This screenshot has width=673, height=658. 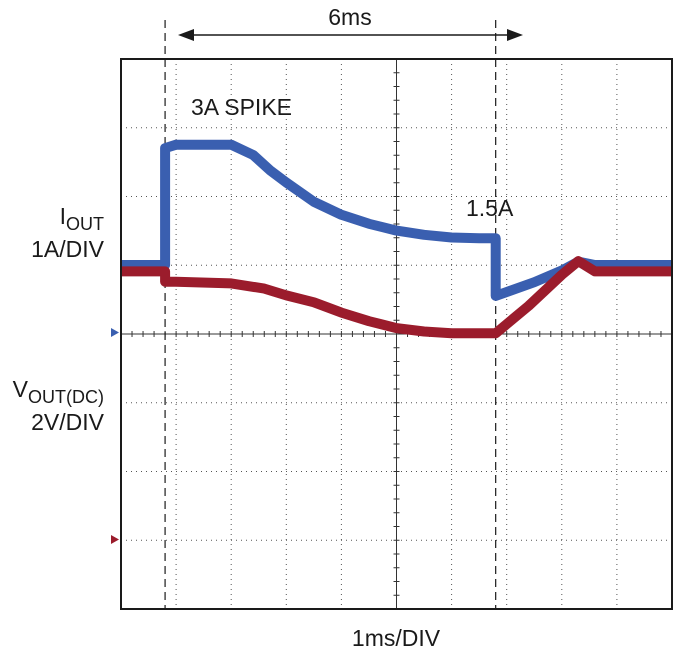 I want to click on channel-2-scale: 2V/DIV, so click(x=68, y=422).